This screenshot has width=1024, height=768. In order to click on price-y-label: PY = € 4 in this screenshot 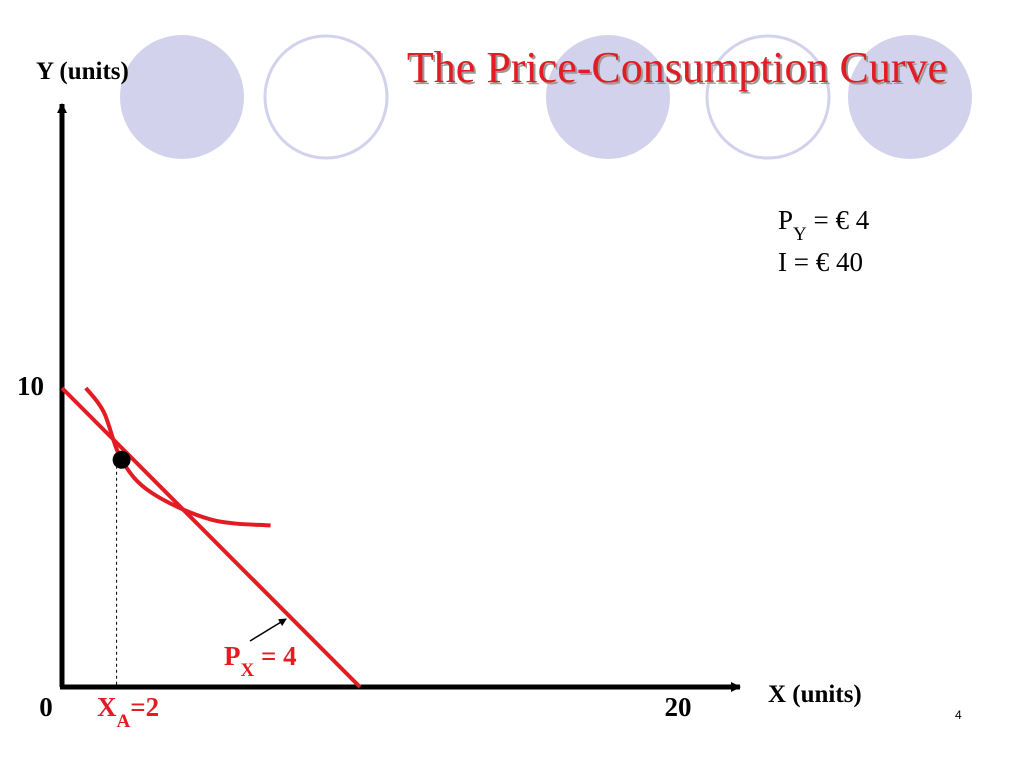, I will do `click(824, 225)`.